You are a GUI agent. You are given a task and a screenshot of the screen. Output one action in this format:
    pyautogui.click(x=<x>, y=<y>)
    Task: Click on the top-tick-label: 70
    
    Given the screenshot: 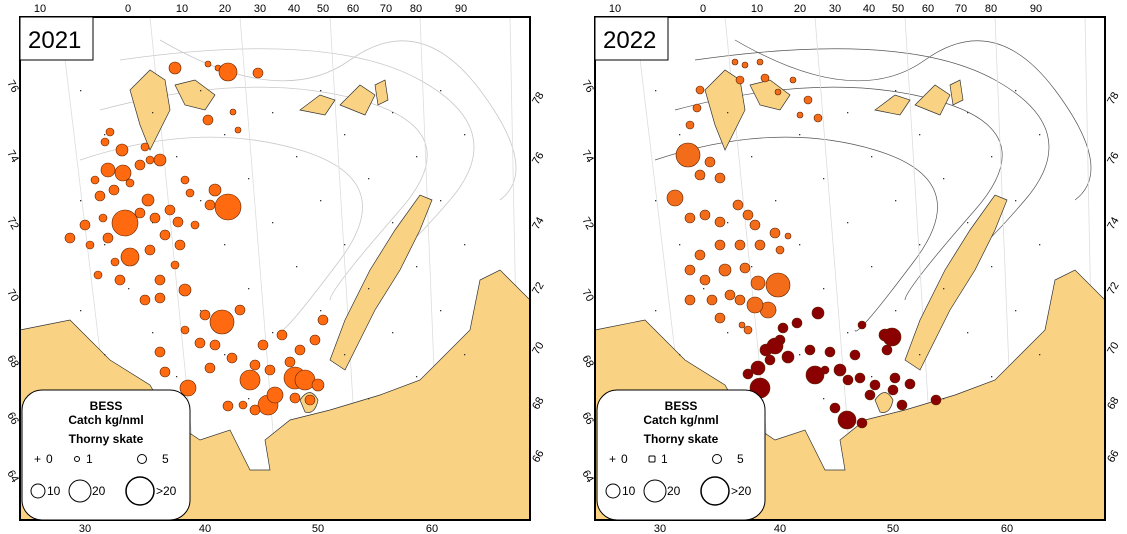 What is the action you would take?
    pyautogui.click(x=386, y=9)
    